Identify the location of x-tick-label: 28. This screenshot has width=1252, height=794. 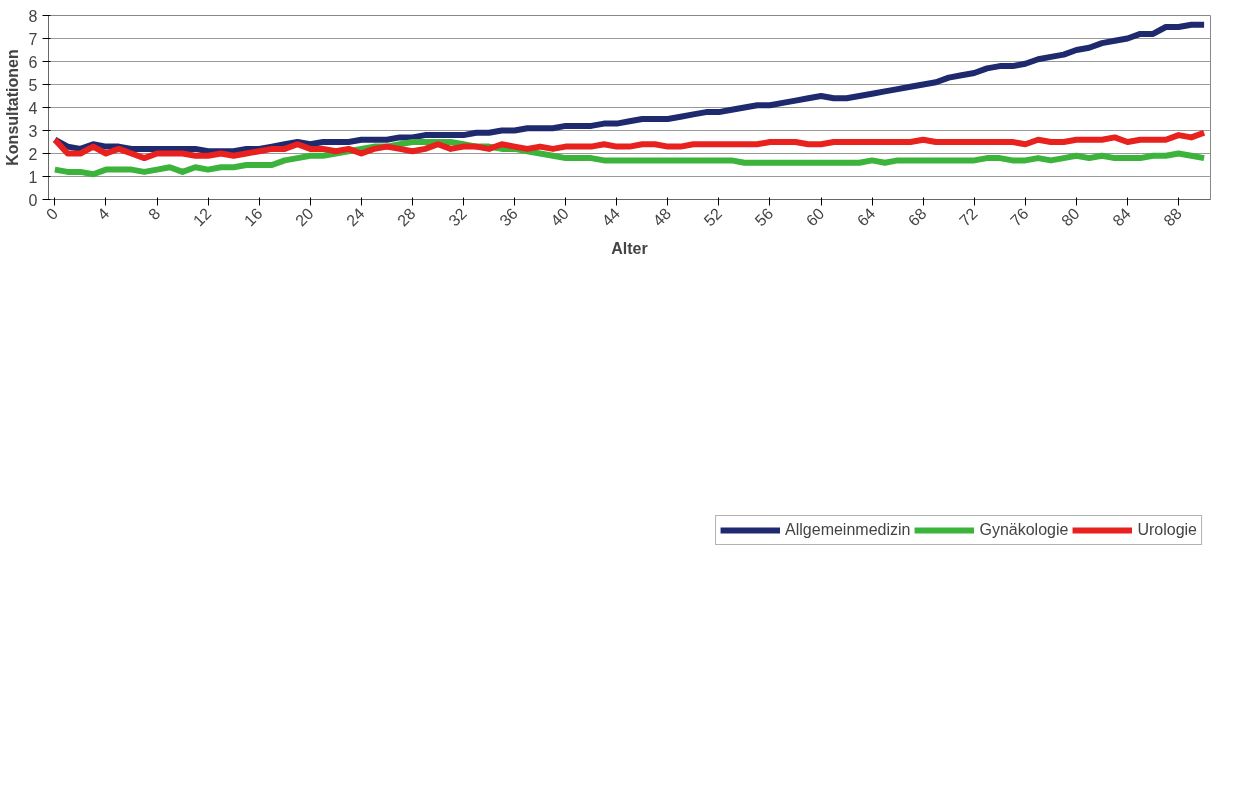
(406, 217).